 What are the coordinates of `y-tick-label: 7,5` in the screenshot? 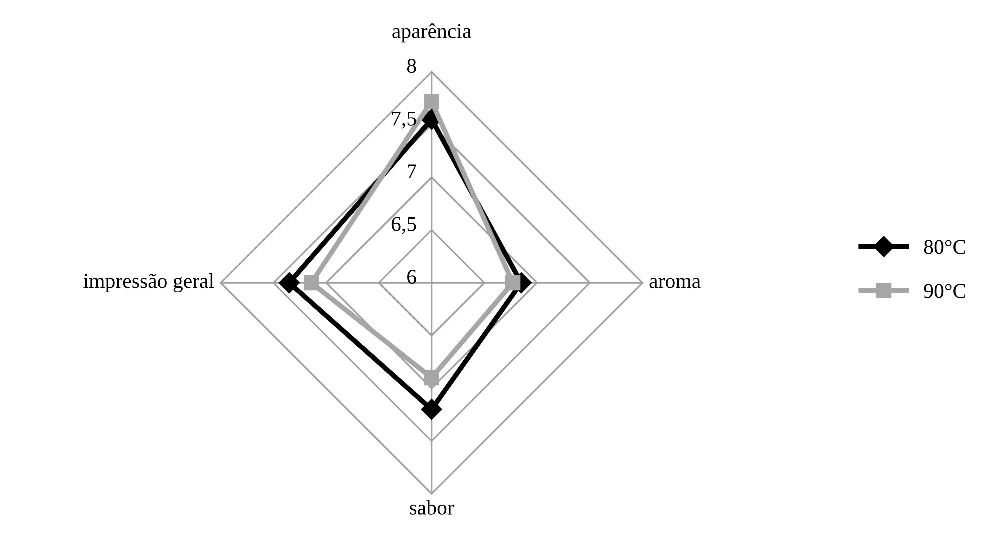 It's located at (404, 120).